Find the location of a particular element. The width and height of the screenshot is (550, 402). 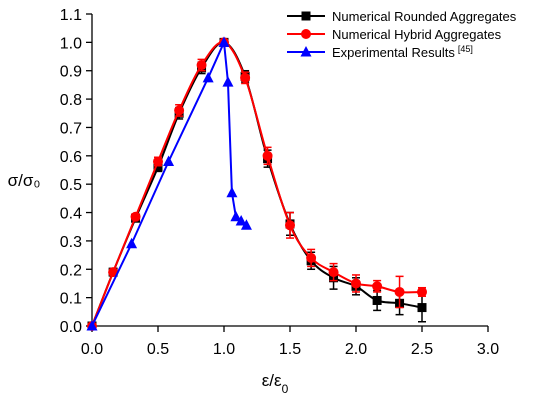

legend-entry: Numerical Hybrid Aggregates is located at coordinates (394, 34).